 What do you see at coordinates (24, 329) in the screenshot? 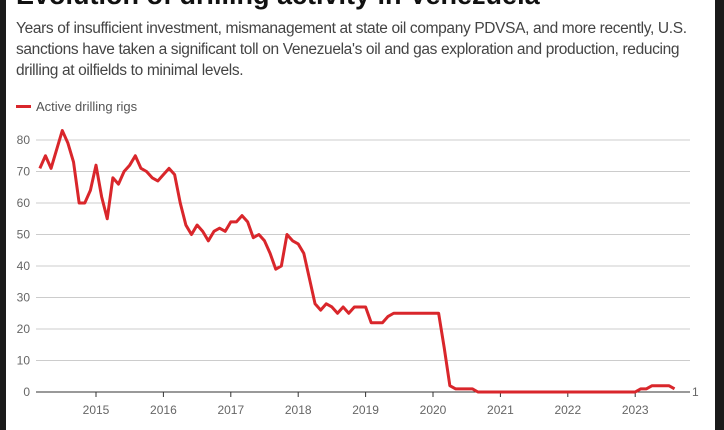
I see `y-tick-label: 20` at bounding box center [24, 329].